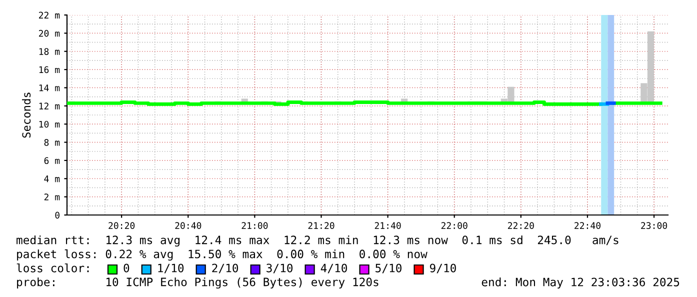 This screenshot has height=297, width=697. I want to click on y-tick-label: 16 m, so click(49, 70).